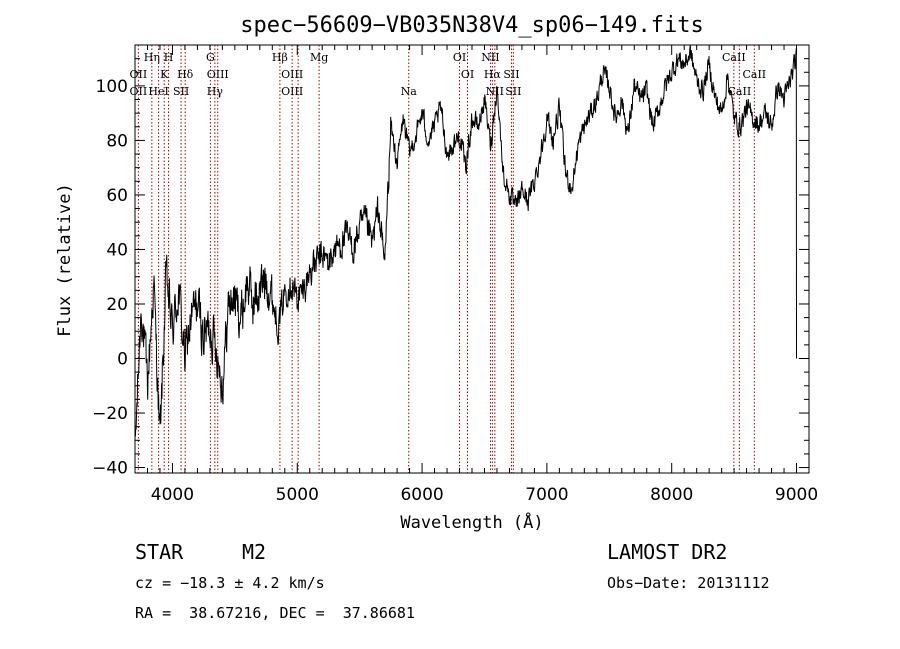 This screenshot has width=900, height=649. Describe the element at coordinates (230, 583) in the screenshot. I see `redshift-cz: cz = −18.3 ± 4.2 km/s` at that location.